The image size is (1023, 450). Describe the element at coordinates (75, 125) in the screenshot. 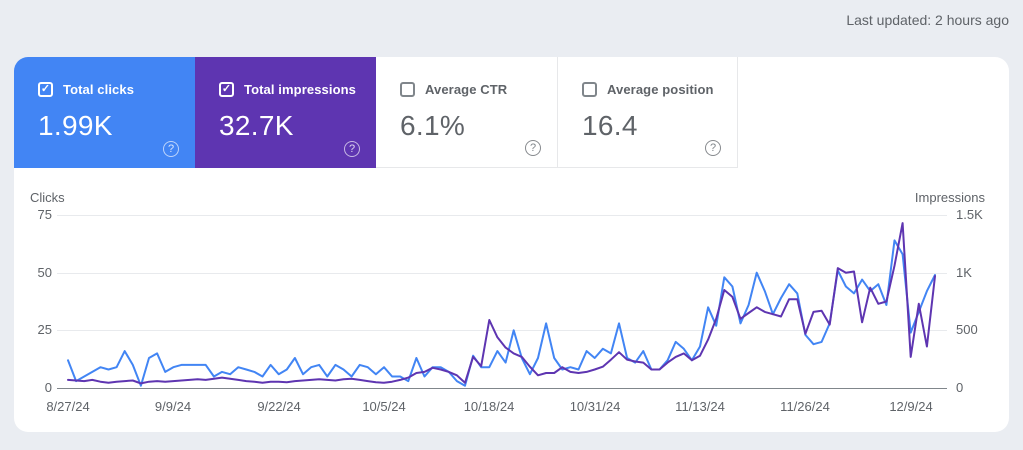

I see `card-value: 1.99K` at that location.